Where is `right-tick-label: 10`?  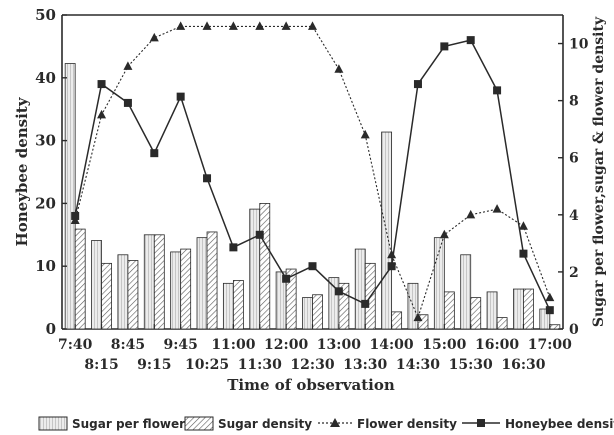 right-tick-label: 10 is located at coordinates (579, 45).